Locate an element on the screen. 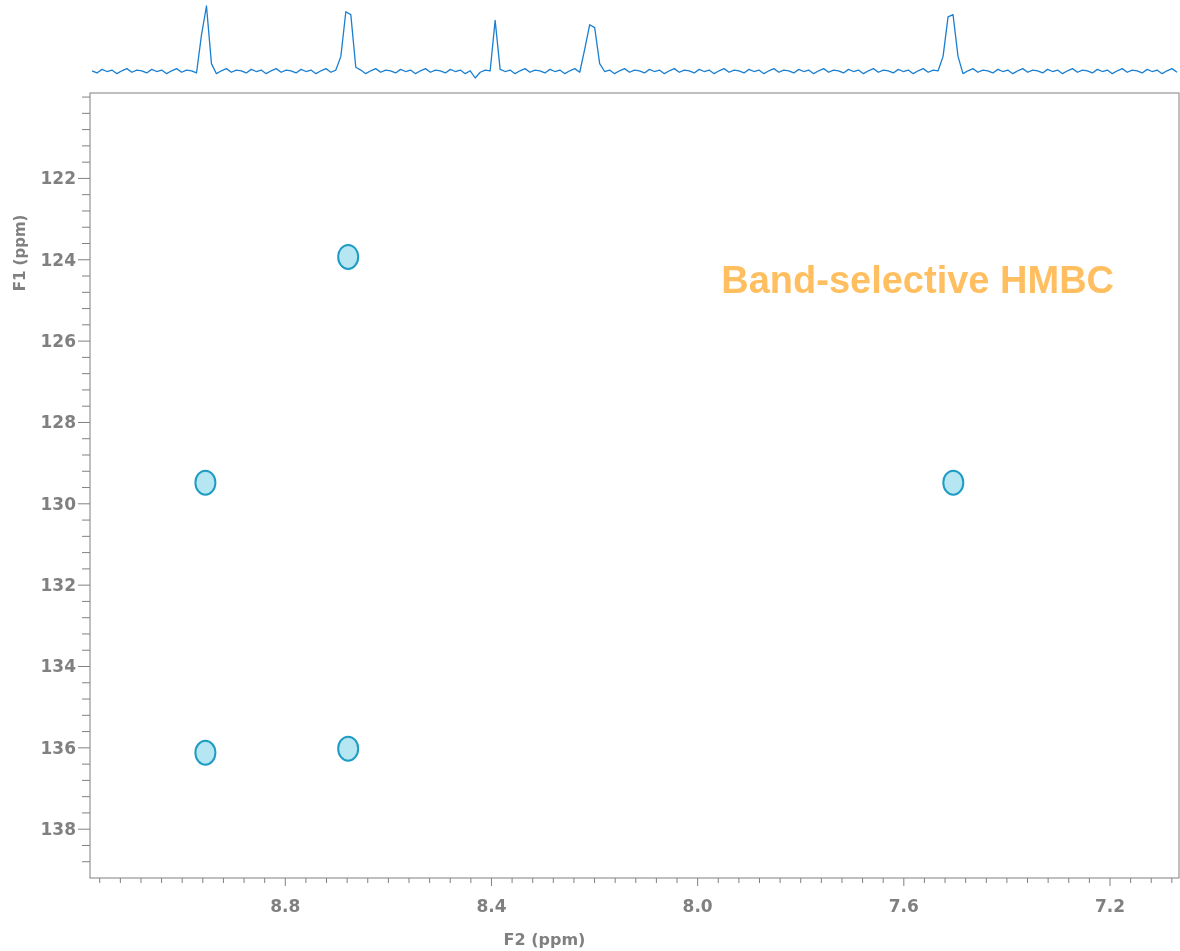 The height and width of the screenshot is (951, 1180). y-tick-label: 122 is located at coordinates (58, 178).